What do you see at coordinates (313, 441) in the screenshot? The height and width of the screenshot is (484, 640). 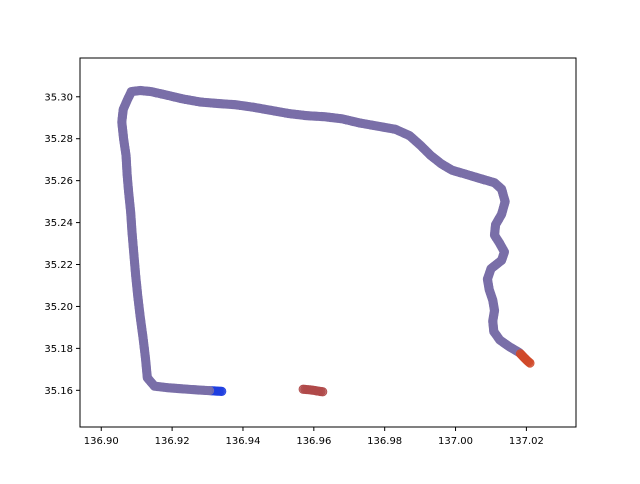 I see `x-tick-label: 136.96` at bounding box center [313, 441].